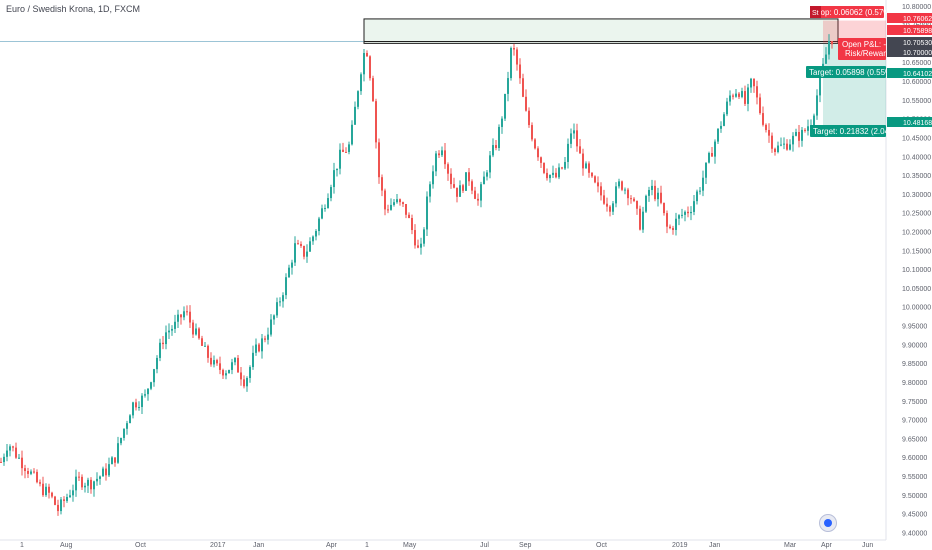  I want to click on x-tick-label: Aug, so click(66, 545).